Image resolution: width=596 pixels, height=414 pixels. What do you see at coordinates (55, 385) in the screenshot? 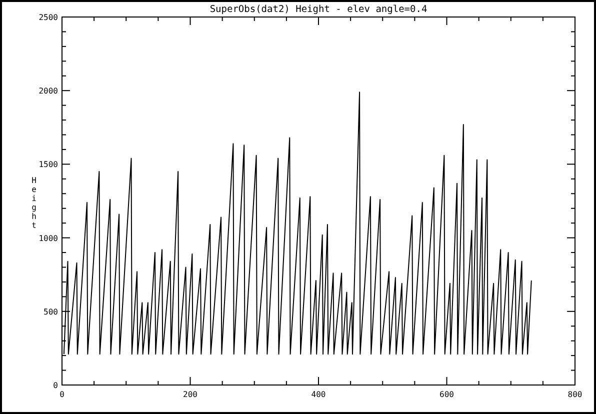
I see `y-tick-label: 0` at bounding box center [55, 385].